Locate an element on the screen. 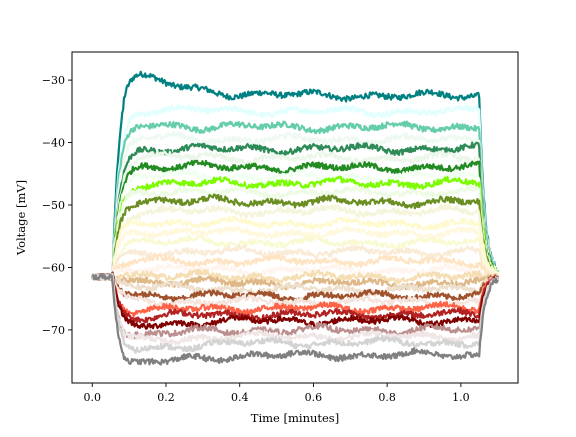 The width and height of the screenshot is (576, 437). y-tick-label: −60 is located at coordinates (53, 267).